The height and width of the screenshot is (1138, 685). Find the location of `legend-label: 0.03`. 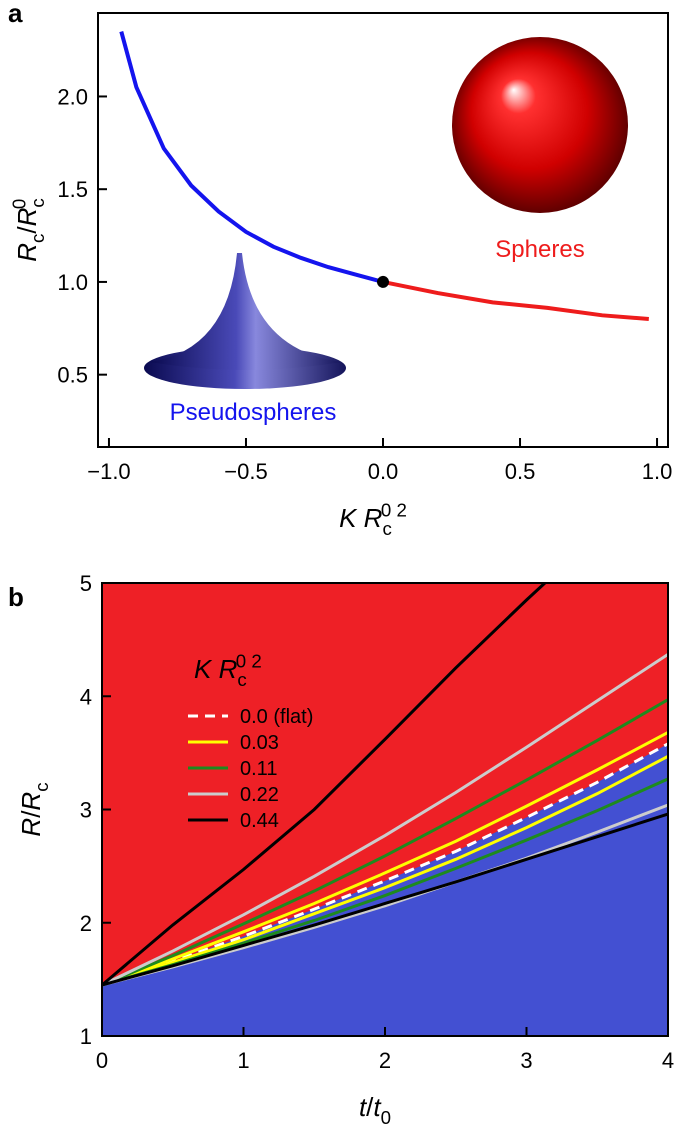

legend-label: 0.03 is located at coordinates (259, 743).